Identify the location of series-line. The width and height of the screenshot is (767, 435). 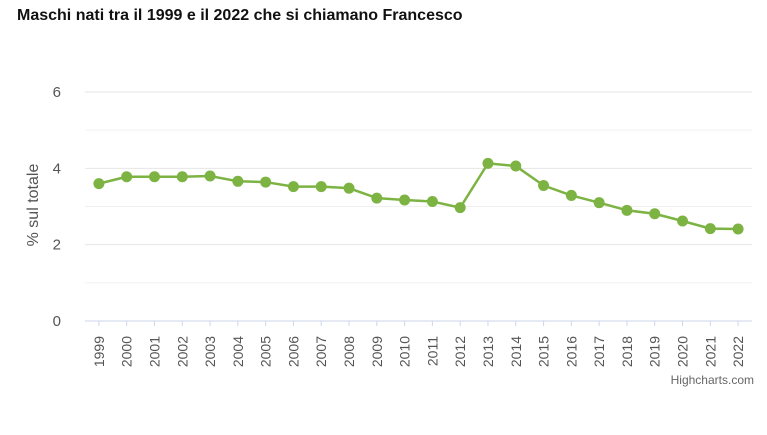
(418, 196).